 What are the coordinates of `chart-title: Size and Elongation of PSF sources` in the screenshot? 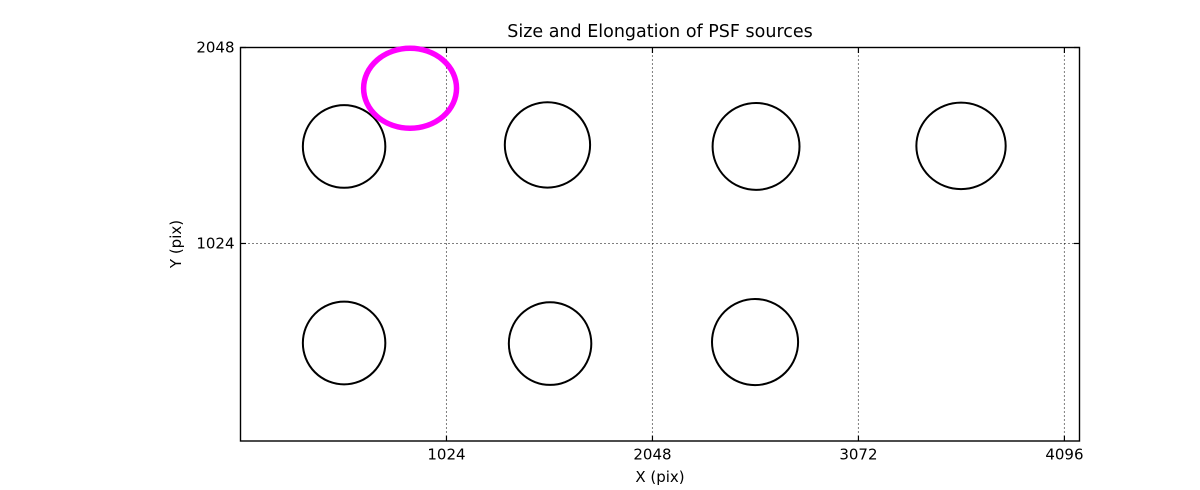 It's located at (660, 32).